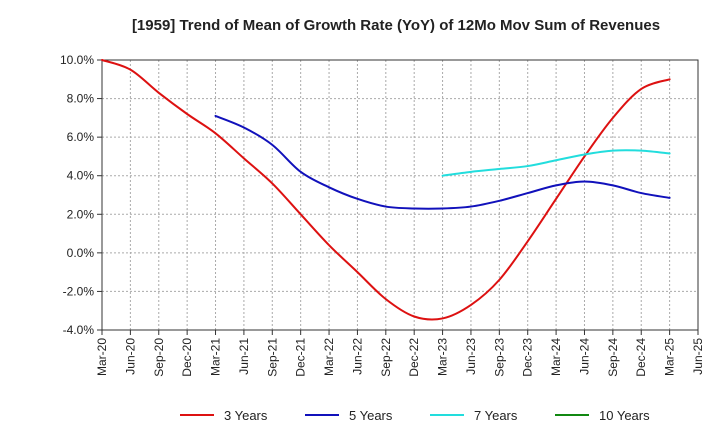  What do you see at coordinates (698, 356) in the screenshot?
I see `x-tick-label: Jun-25` at bounding box center [698, 356].